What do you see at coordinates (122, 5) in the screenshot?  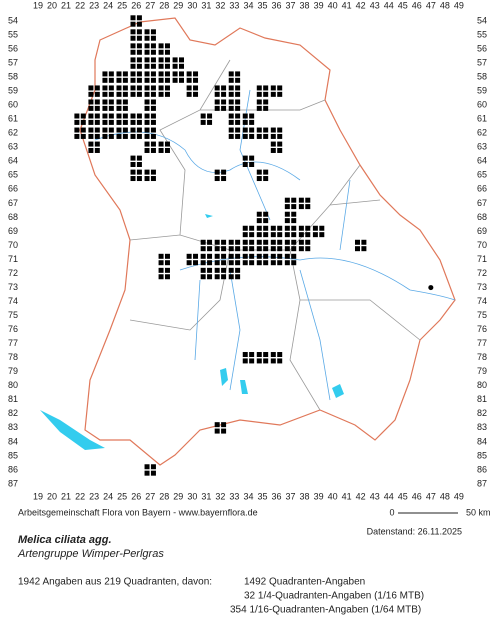 I see `column-label: 25` at bounding box center [122, 5].